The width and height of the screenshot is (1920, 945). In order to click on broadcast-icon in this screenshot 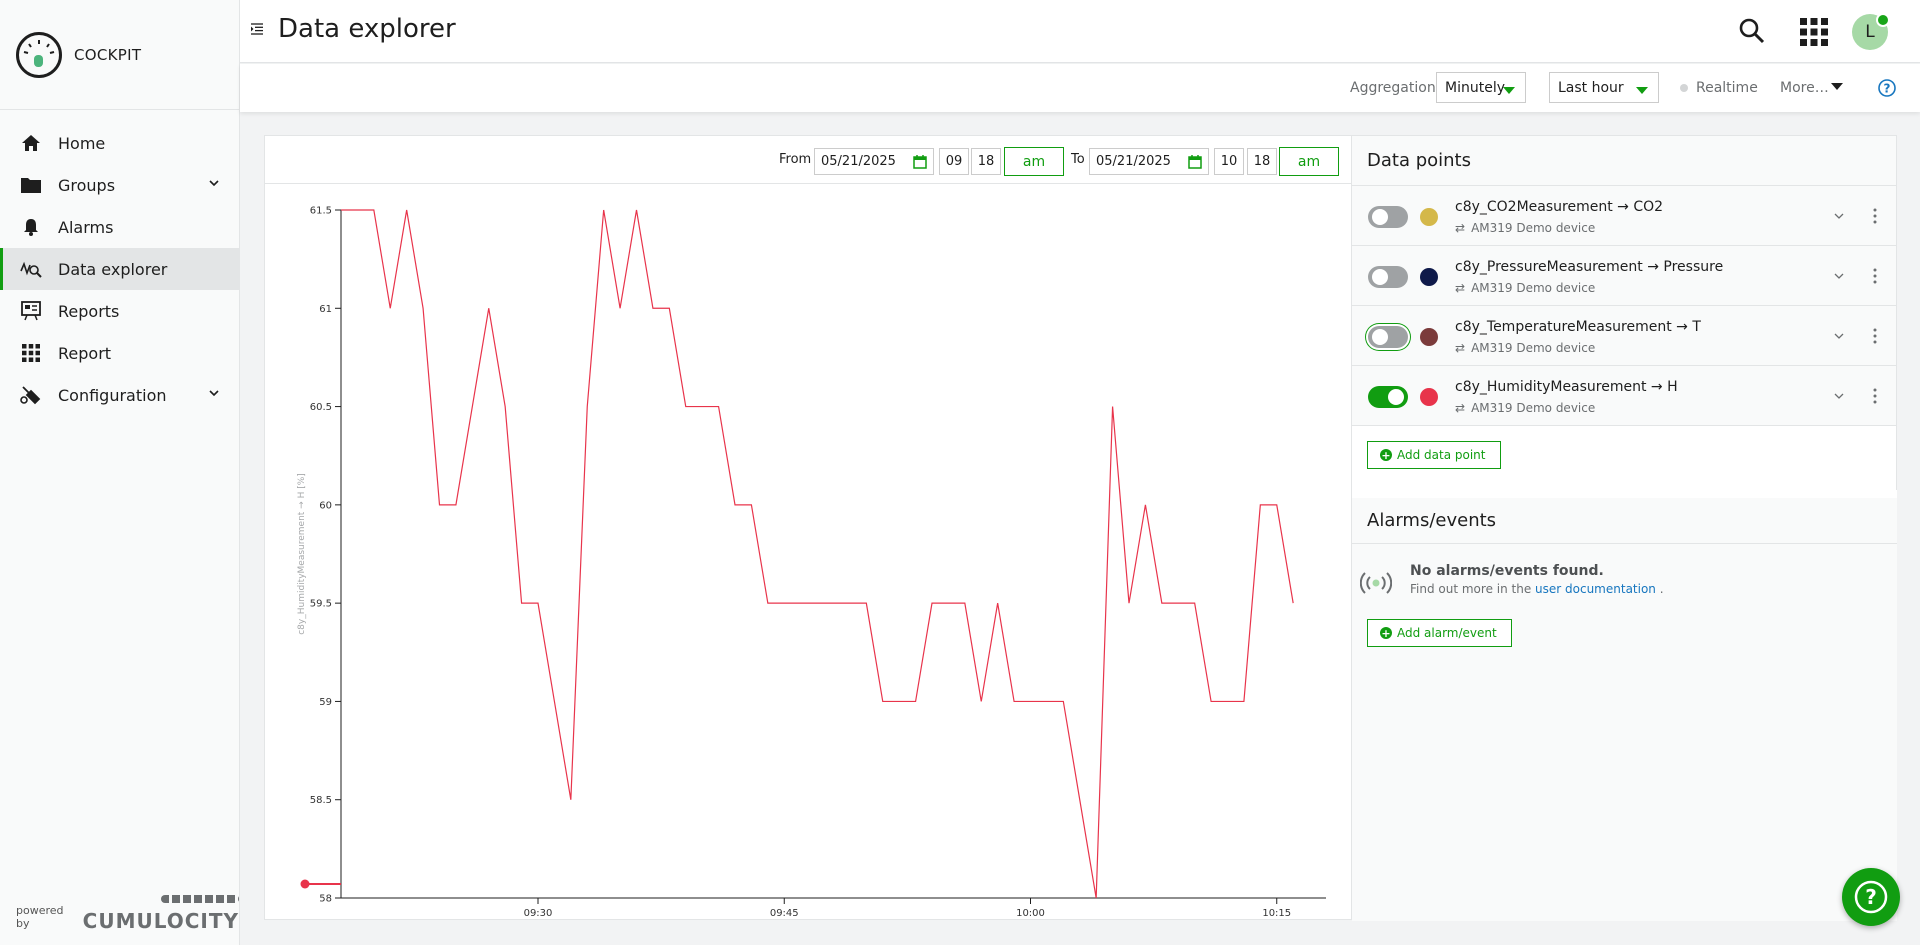, I will do `click(1376, 583)`.